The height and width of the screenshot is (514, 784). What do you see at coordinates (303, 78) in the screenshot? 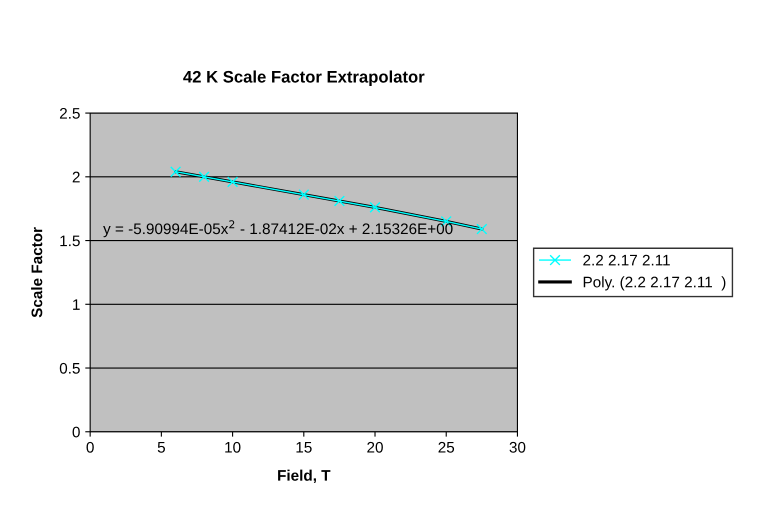
I see `chart-title: 42 K Scale Factor Extrapolator` at bounding box center [303, 78].